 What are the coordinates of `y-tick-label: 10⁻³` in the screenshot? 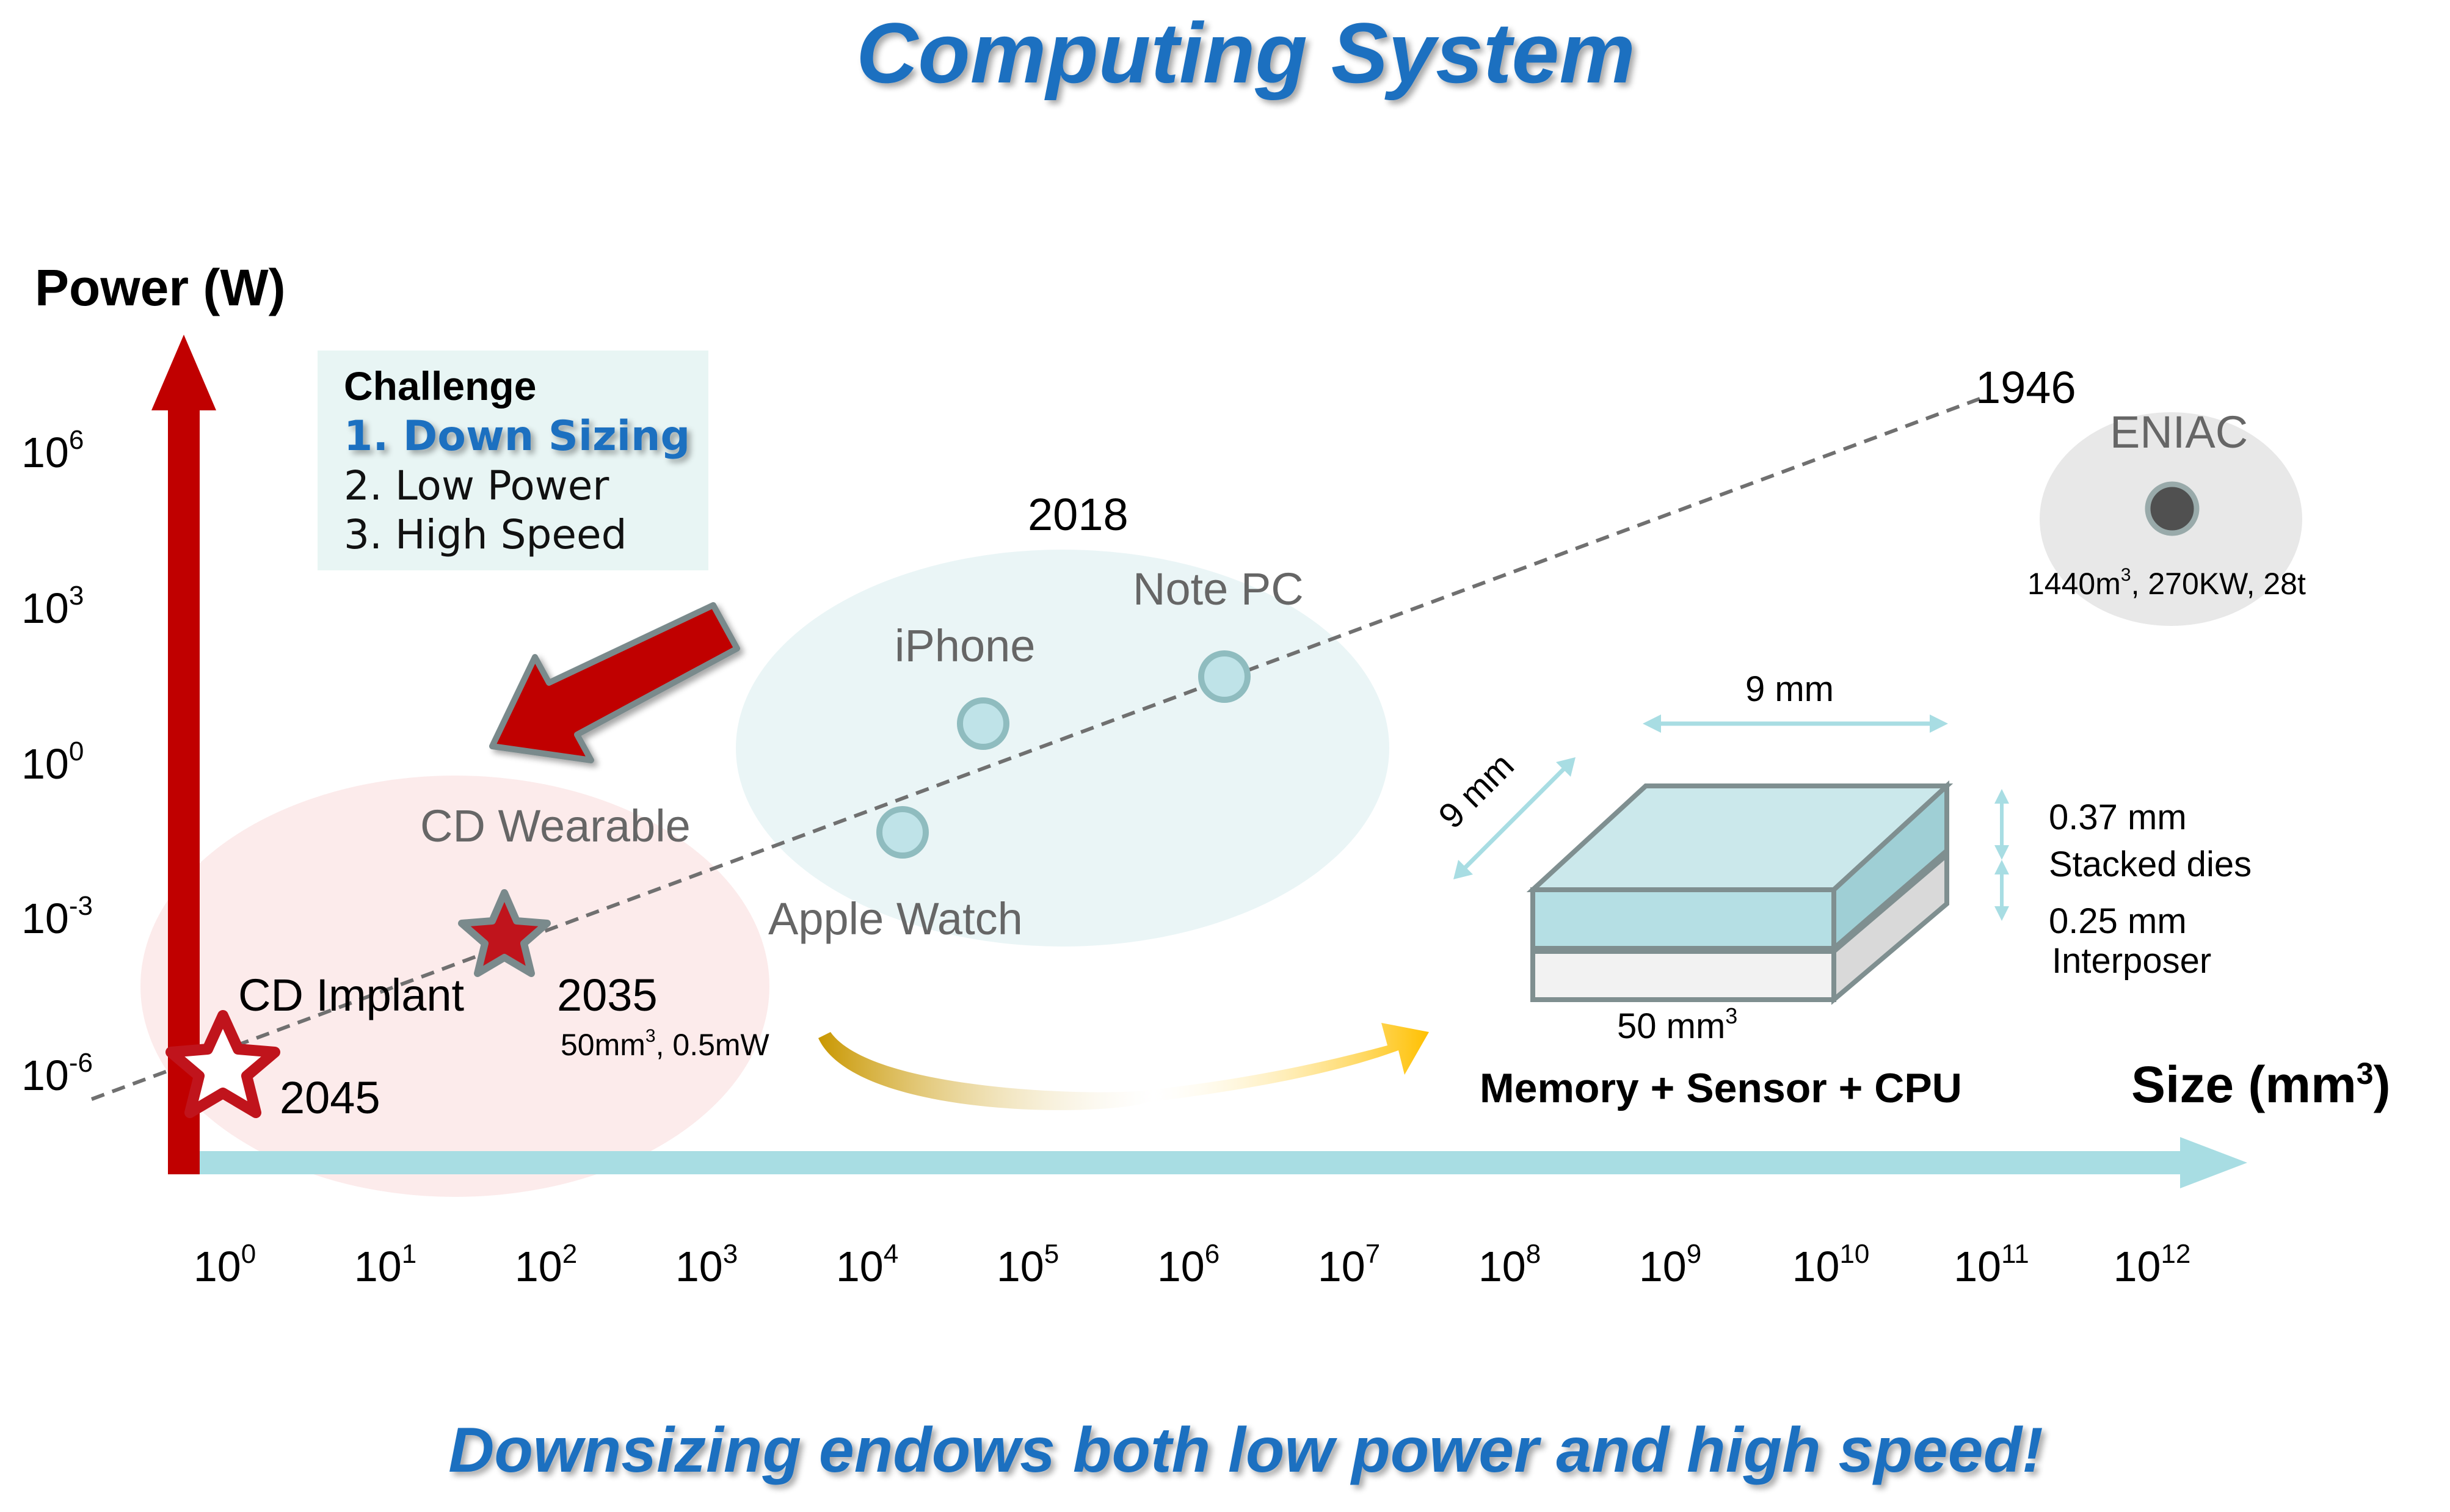 It's located at (57, 916).